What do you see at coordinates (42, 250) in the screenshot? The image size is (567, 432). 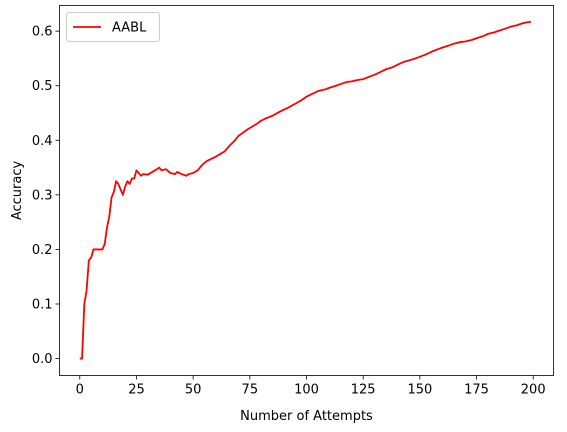 I see `y-tick-label: 0.2` at bounding box center [42, 250].